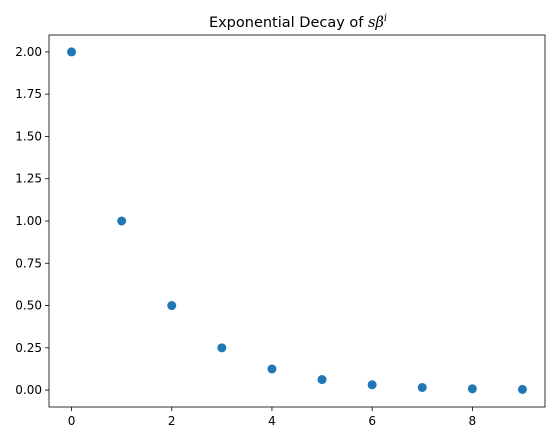  What do you see at coordinates (473, 421) in the screenshot?
I see `x-tick-label: 8` at bounding box center [473, 421].